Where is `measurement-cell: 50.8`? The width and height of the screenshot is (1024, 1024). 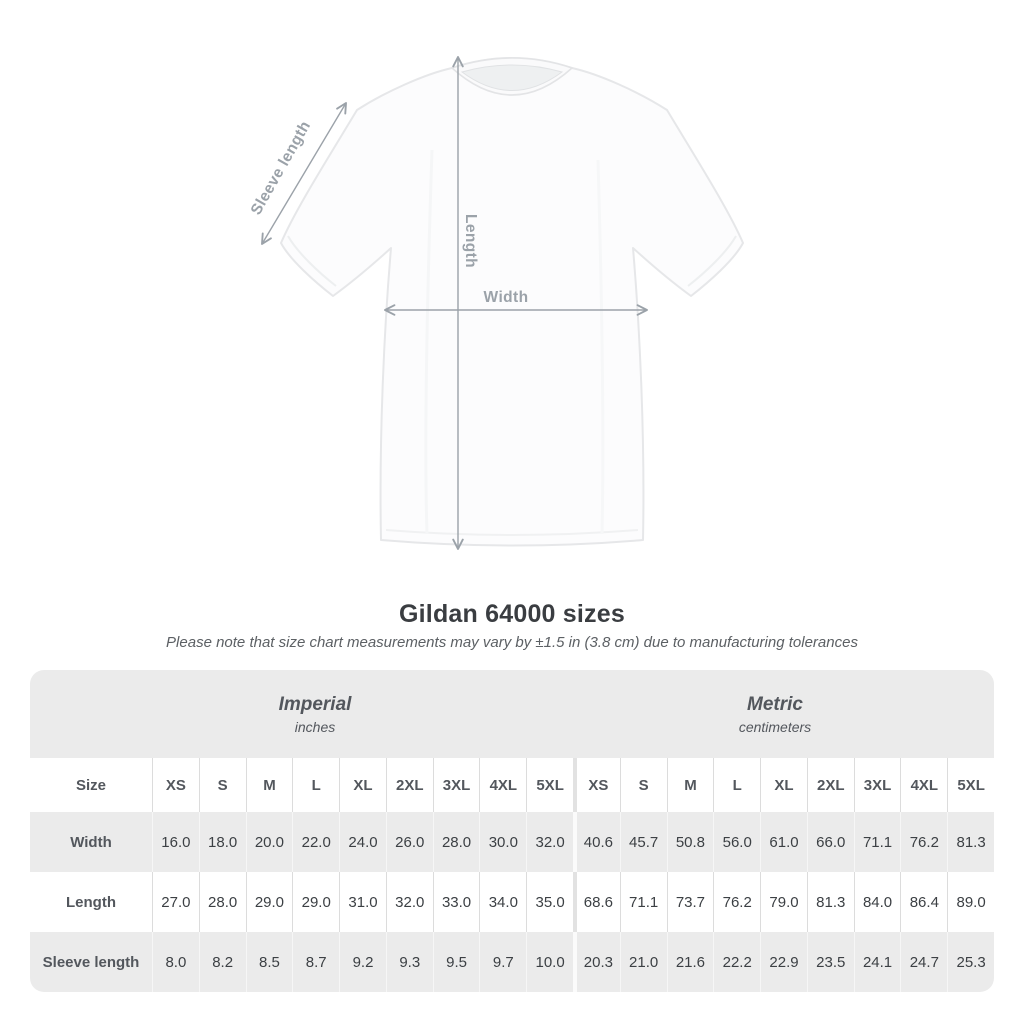 measurement-cell: 50.8 is located at coordinates (690, 842).